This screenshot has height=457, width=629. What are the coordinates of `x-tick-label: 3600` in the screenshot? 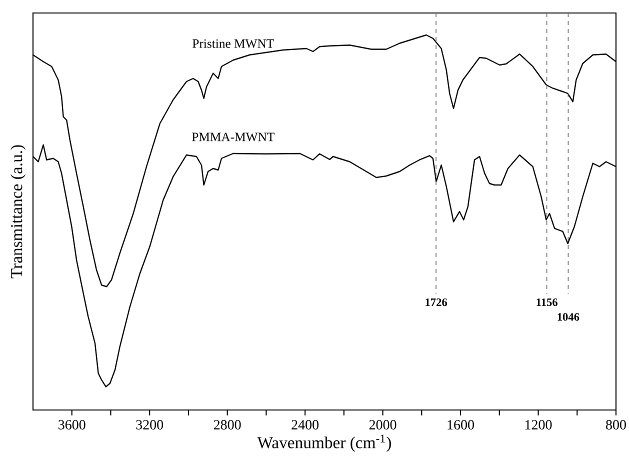 It's located at (72, 425).